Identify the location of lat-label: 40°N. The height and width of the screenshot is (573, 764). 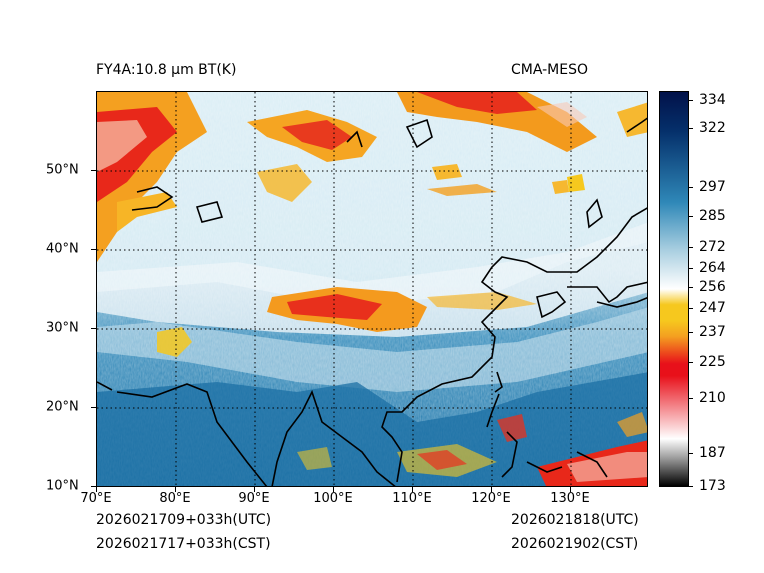
(62, 249).